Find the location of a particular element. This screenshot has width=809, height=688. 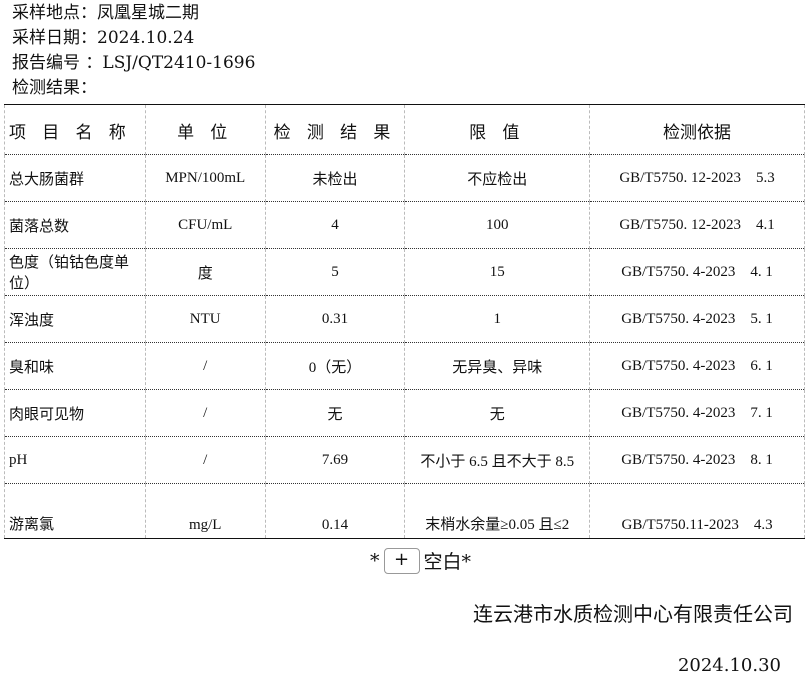

cell-limit: 不小于 6.5 且不大于 8.5 is located at coordinates (497, 460).